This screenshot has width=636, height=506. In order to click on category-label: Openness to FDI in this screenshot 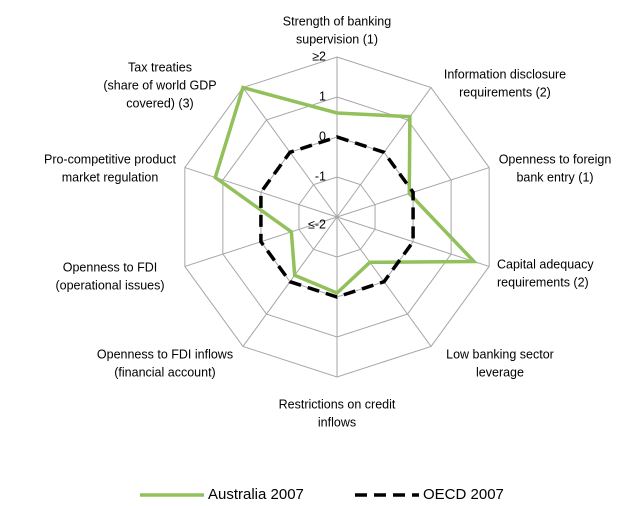, I will do `click(110, 267)`.